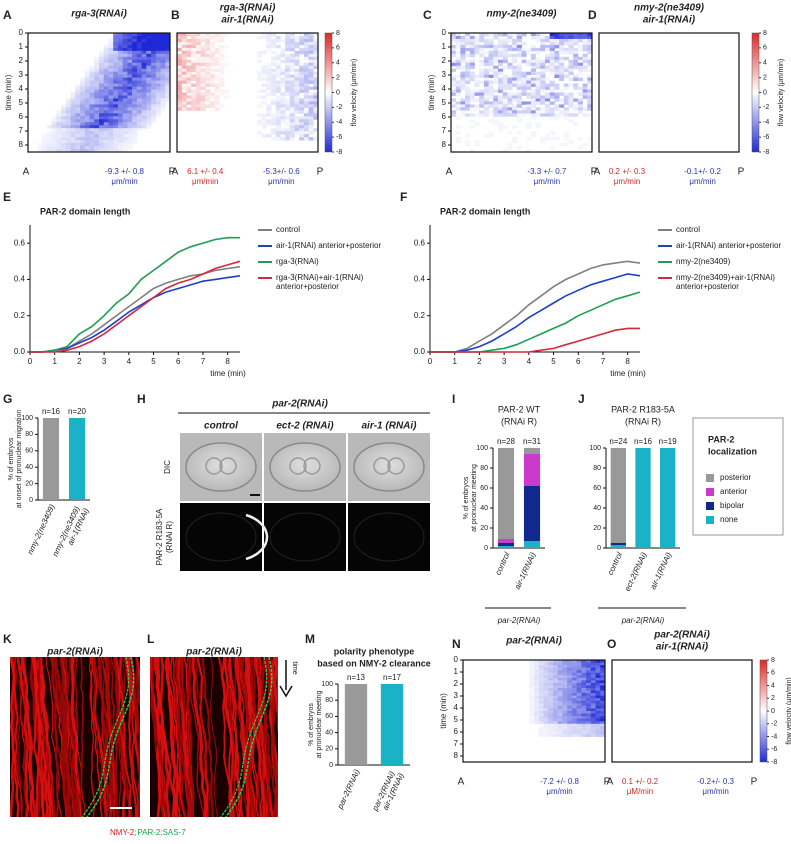  Describe the element at coordinates (392, 724) in the screenshot. I see `bar` at that location.